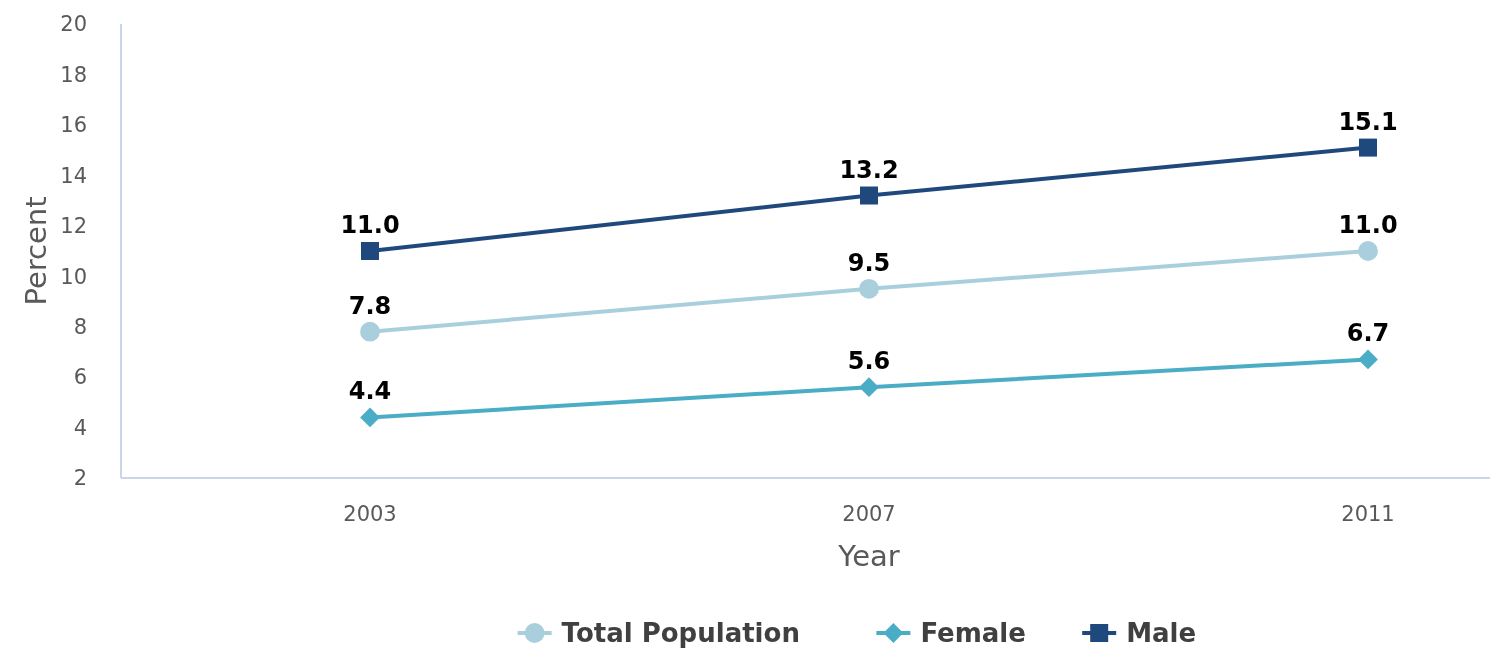 This screenshot has width=1503, height=649. What do you see at coordinates (868, 556) in the screenshot?
I see `x-axis-title: Year` at bounding box center [868, 556].